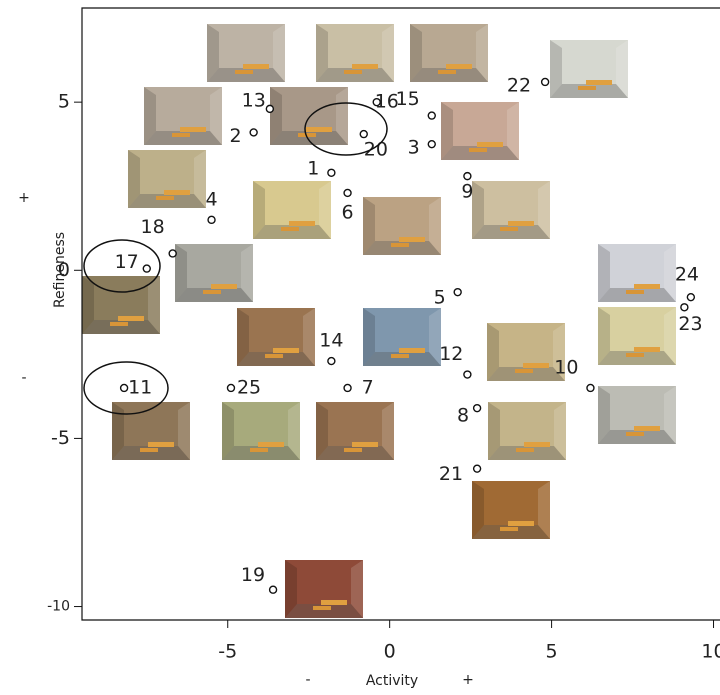 The height and width of the screenshot is (695, 720). Describe the element at coordinates (687, 275) in the screenshot. I see `point-label: 24` at that location.